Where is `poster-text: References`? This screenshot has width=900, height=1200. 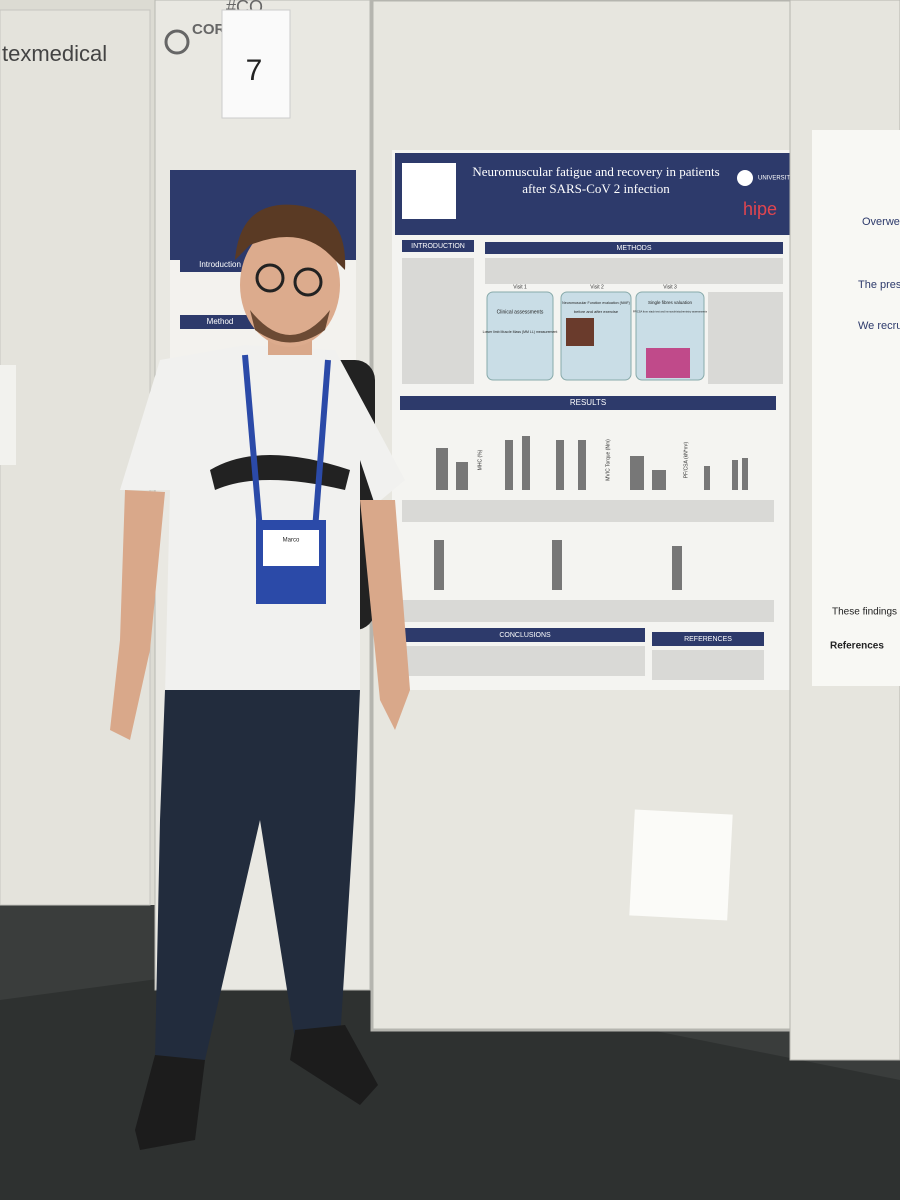
poster-text: References is located at coordinates (857, 646).